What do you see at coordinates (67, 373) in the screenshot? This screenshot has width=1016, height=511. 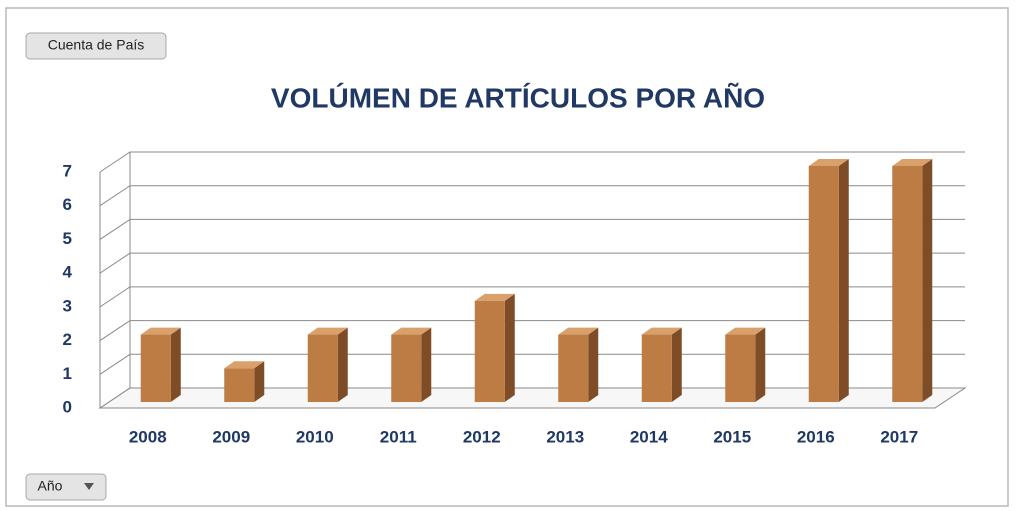 I see `y-tick-label: 1` at bounding box center [67, 373].